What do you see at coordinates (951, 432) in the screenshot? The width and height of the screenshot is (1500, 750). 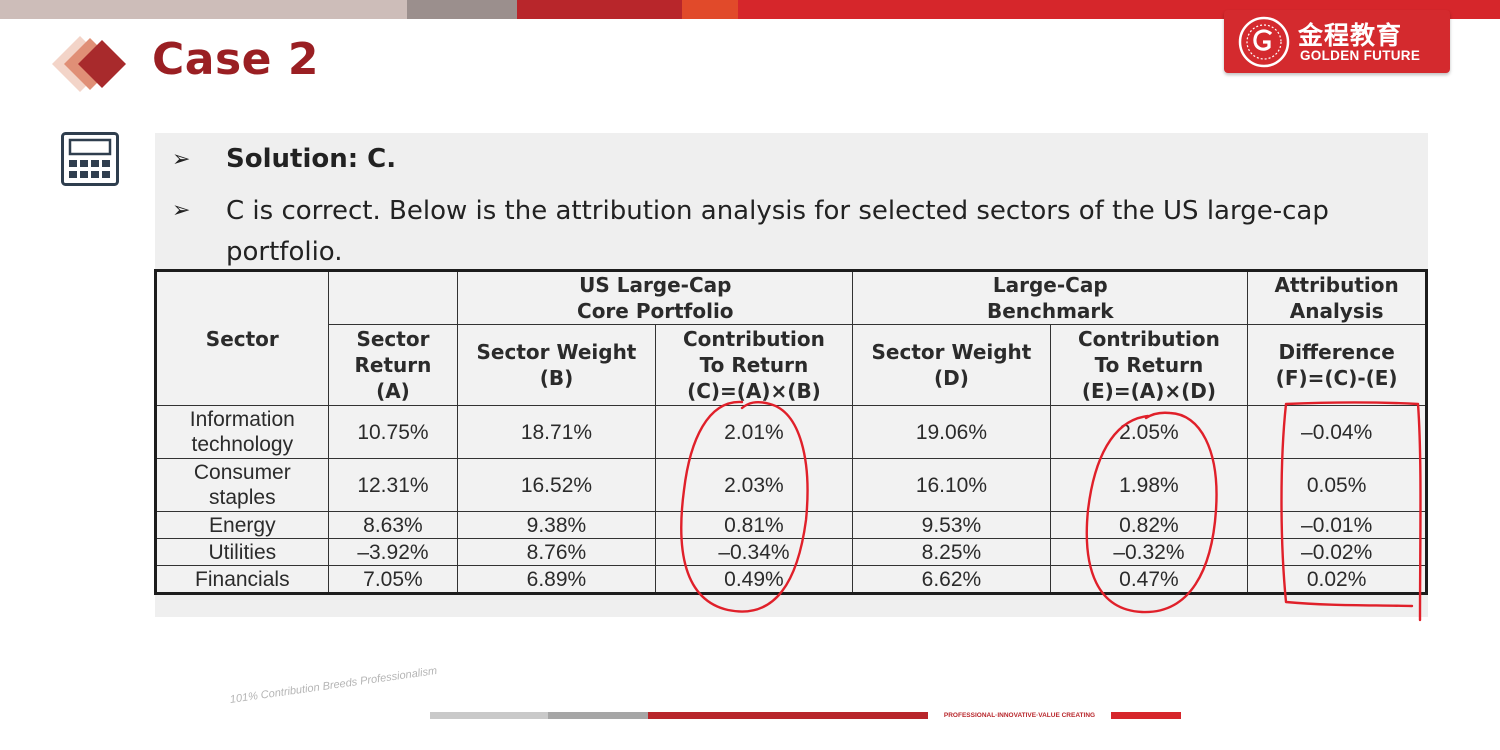 I see `benchmark-weight-cell: 19.06%` at bounding box center [951, 432].